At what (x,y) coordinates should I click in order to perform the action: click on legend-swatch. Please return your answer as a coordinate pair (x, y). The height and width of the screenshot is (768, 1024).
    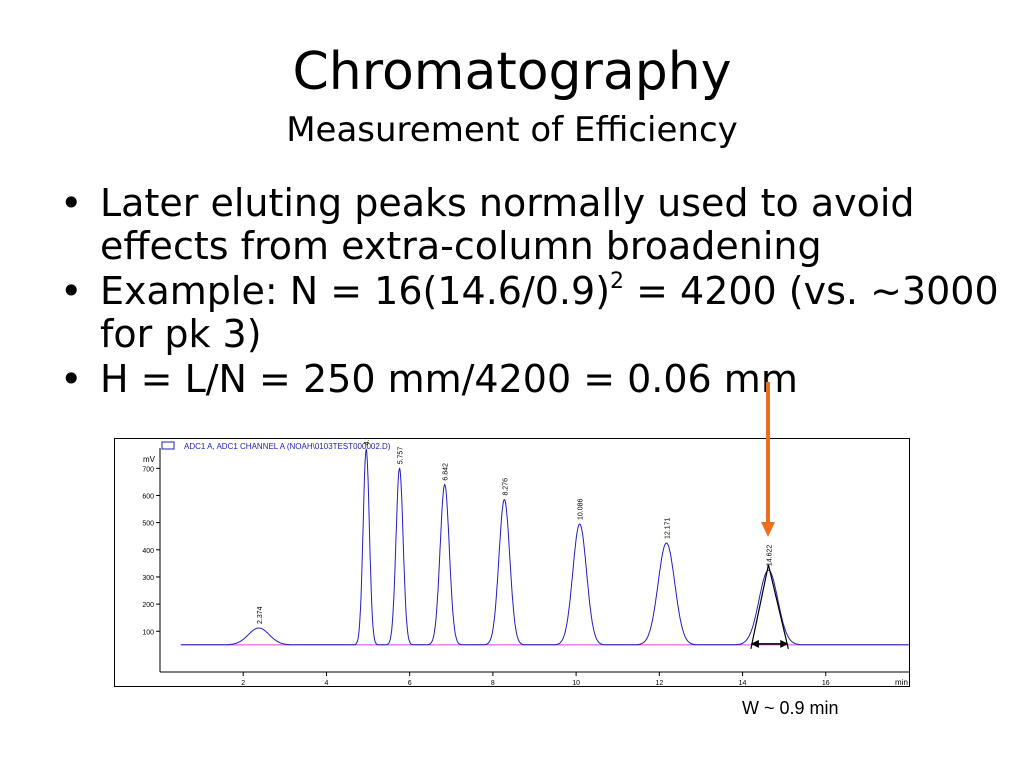
    Looking at the image, I should click on (168, 445).